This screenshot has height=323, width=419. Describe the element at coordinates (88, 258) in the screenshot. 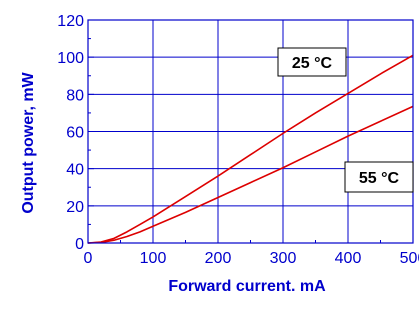

I see `x-tick-label-0: 0` at that location.